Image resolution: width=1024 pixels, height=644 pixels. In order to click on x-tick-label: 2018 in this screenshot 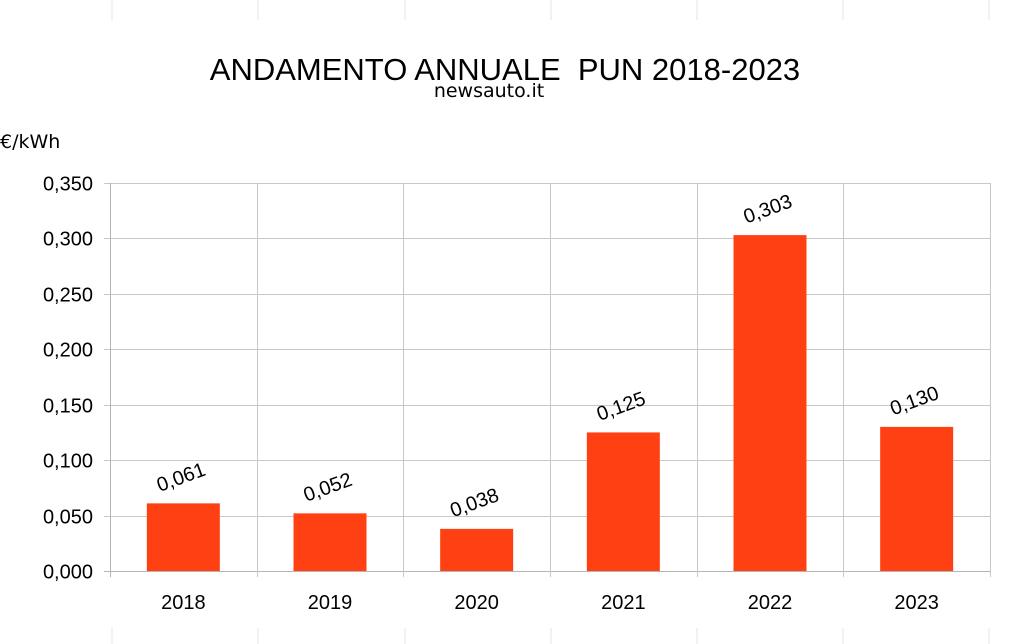, I will do `click(183, 603)`.